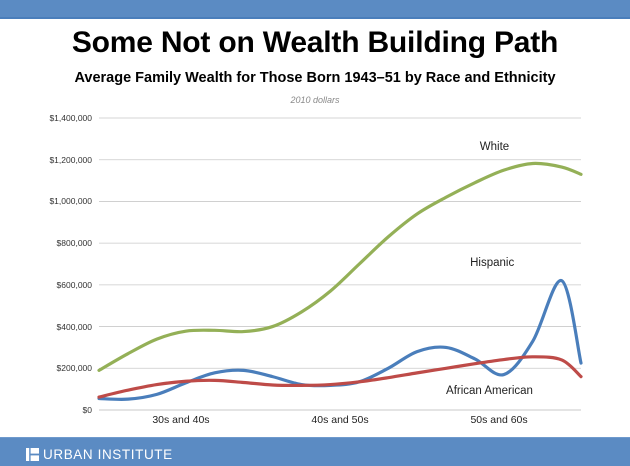 The image size is (630, 466). I want to click on series-label-white: White, so click(494, 147).